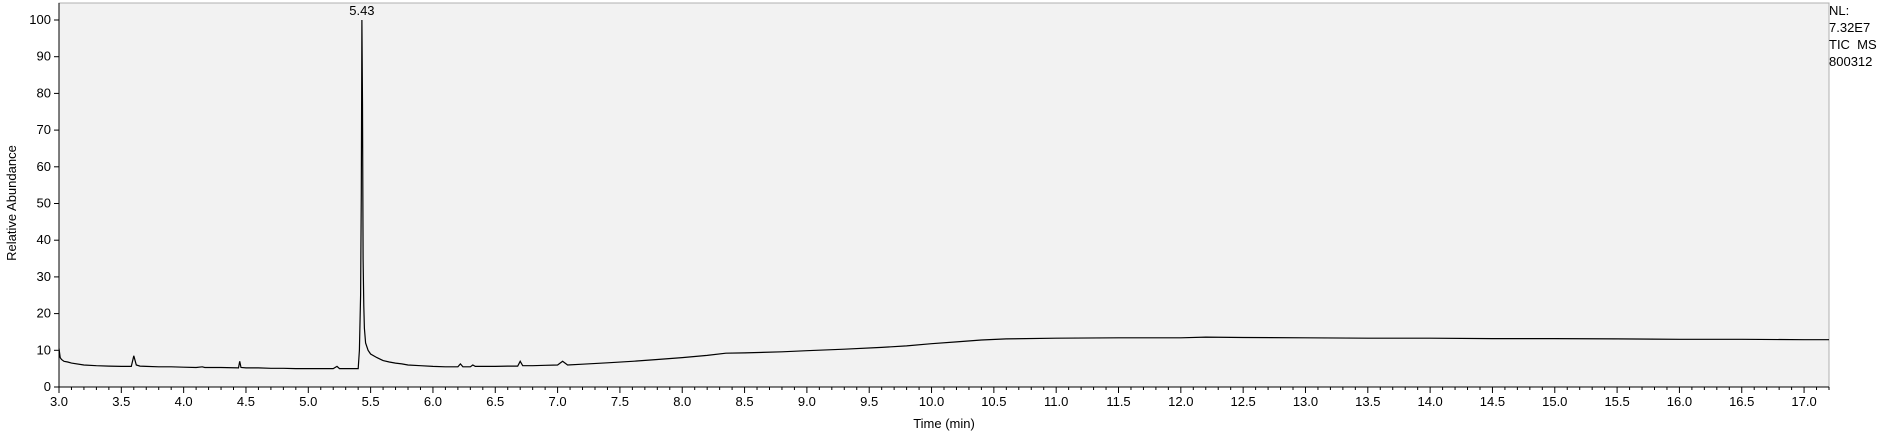 This screenshot has width=1885, height=436. I want to click on y-tick-label: 60, so click(44, 166).